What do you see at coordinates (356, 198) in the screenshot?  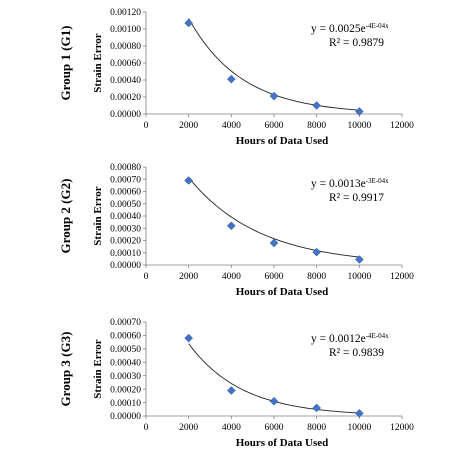 I see `r-squared: R² = 0.9917` at bounding box center [356, 198].